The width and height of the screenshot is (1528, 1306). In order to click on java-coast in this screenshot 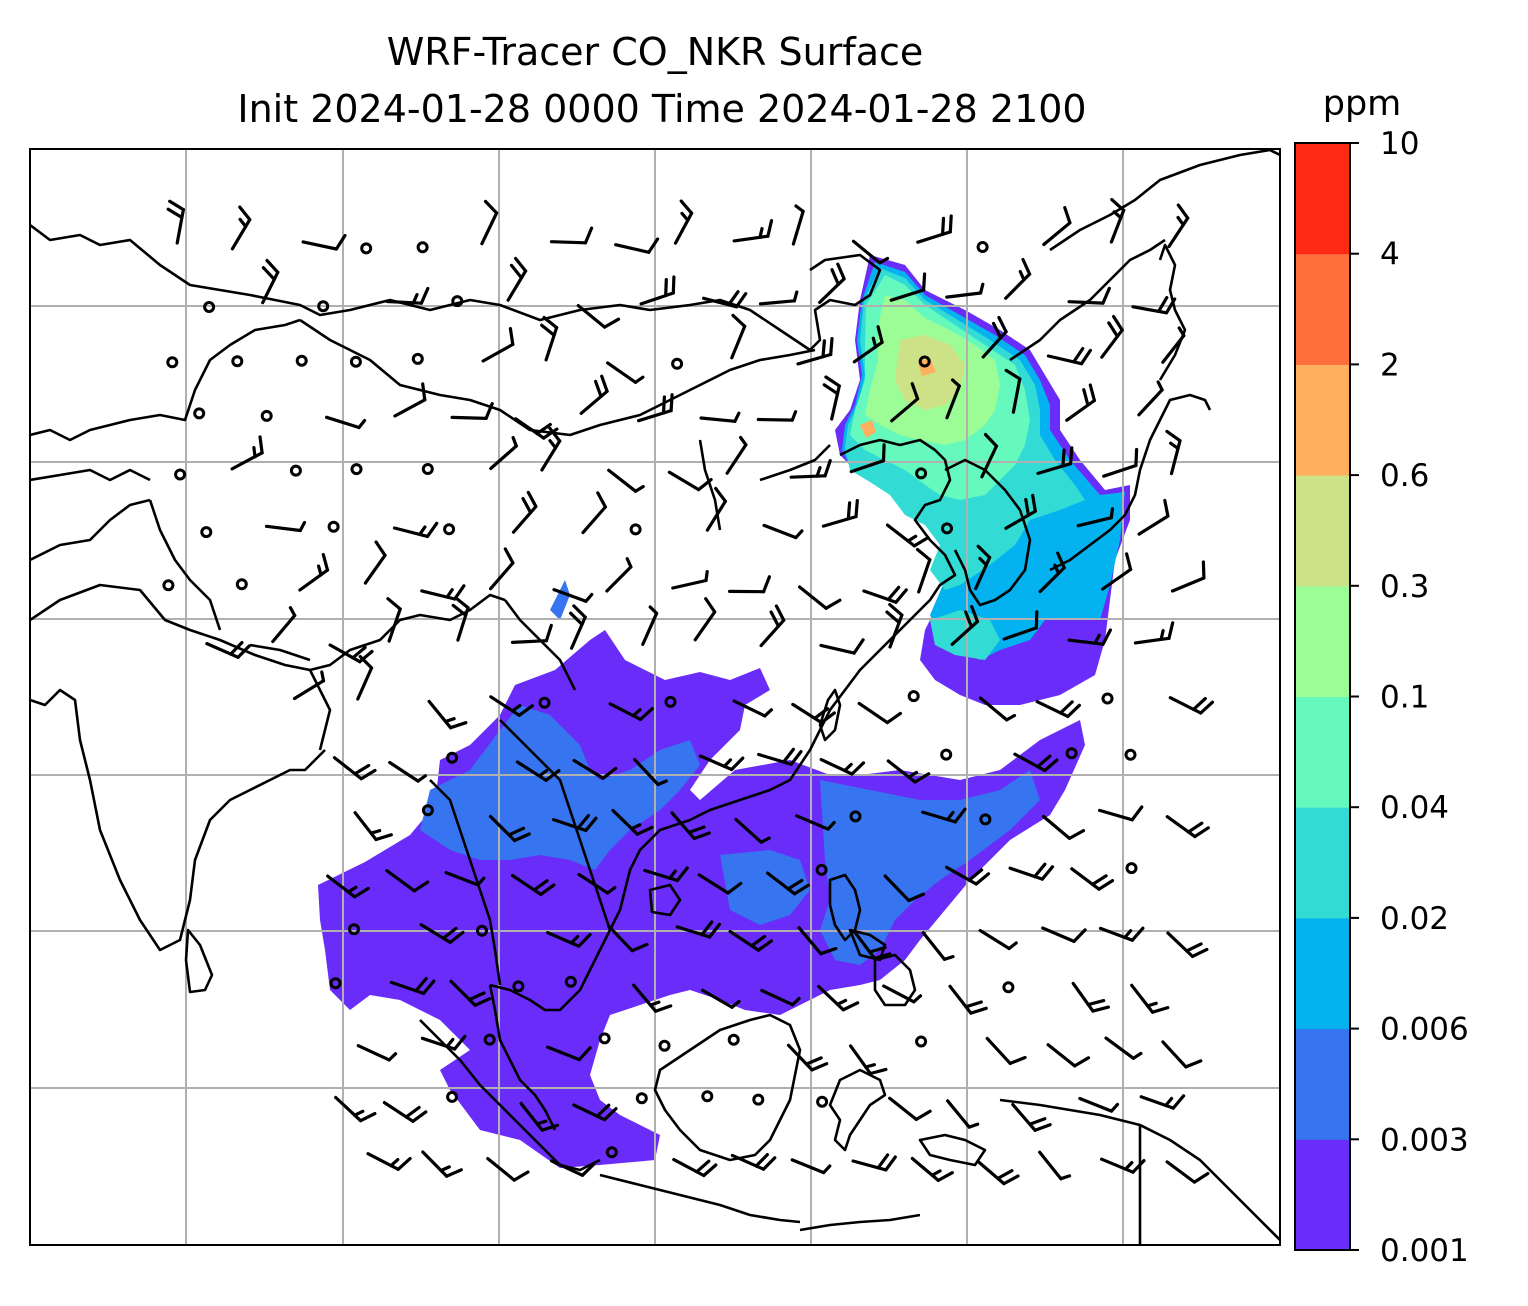, I will do `click(700, 1198)`.